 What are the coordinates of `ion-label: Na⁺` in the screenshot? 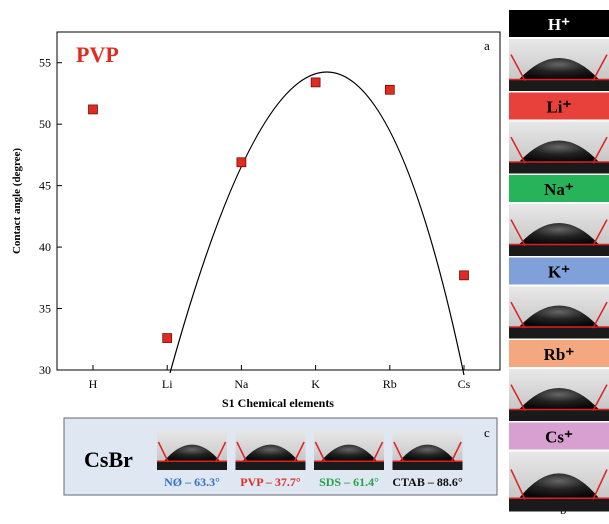 It's located at (559, 189).